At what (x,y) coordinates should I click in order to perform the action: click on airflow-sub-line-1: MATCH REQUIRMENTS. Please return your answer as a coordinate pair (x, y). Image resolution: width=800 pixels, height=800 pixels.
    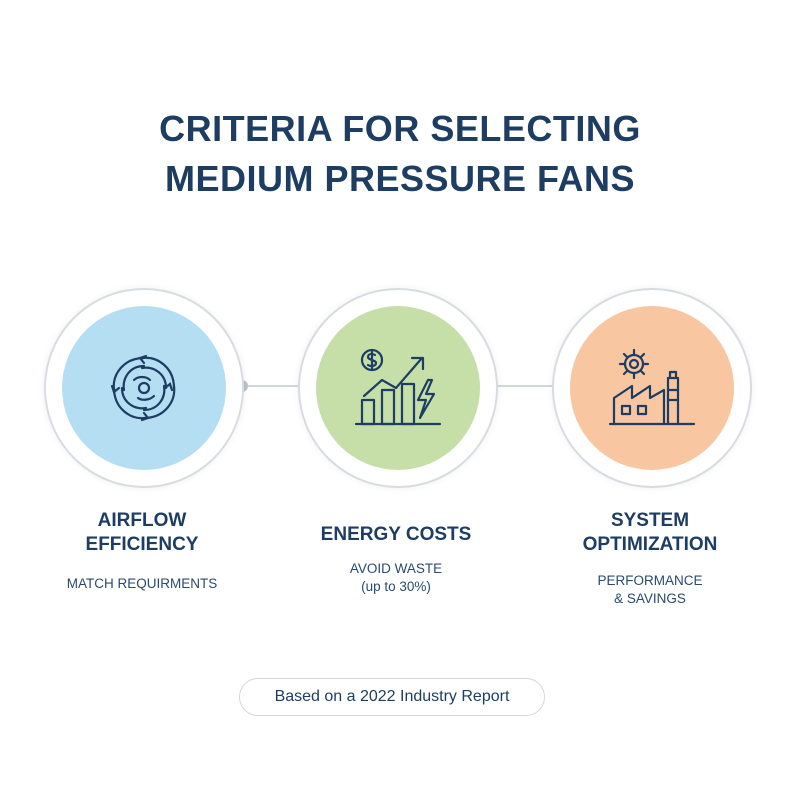
    Looking at the image, I should click on (142, 583).